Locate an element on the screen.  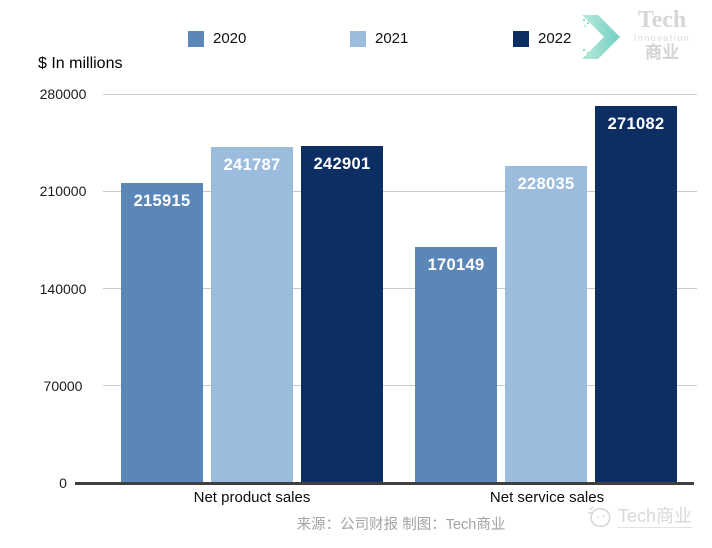
bar-2022-2: 271082 is located at coordinates (636, 294).